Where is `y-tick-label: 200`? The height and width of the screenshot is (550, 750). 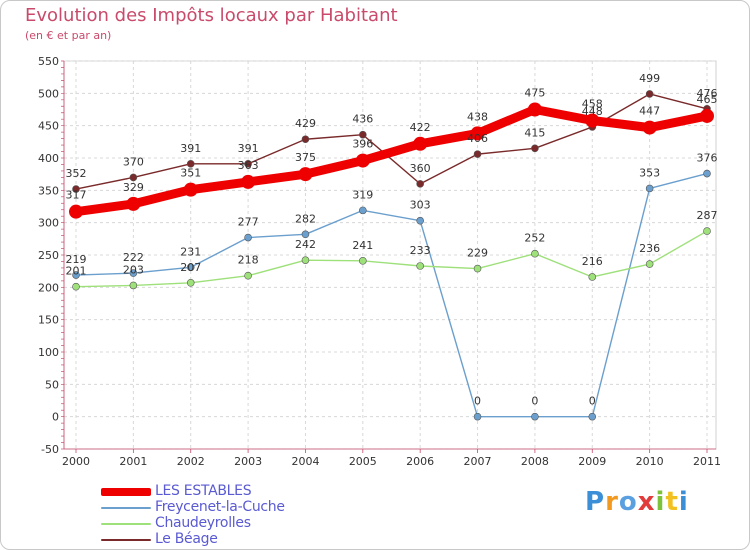
y-tick-label: 200 is located at coordinates (48, 287).